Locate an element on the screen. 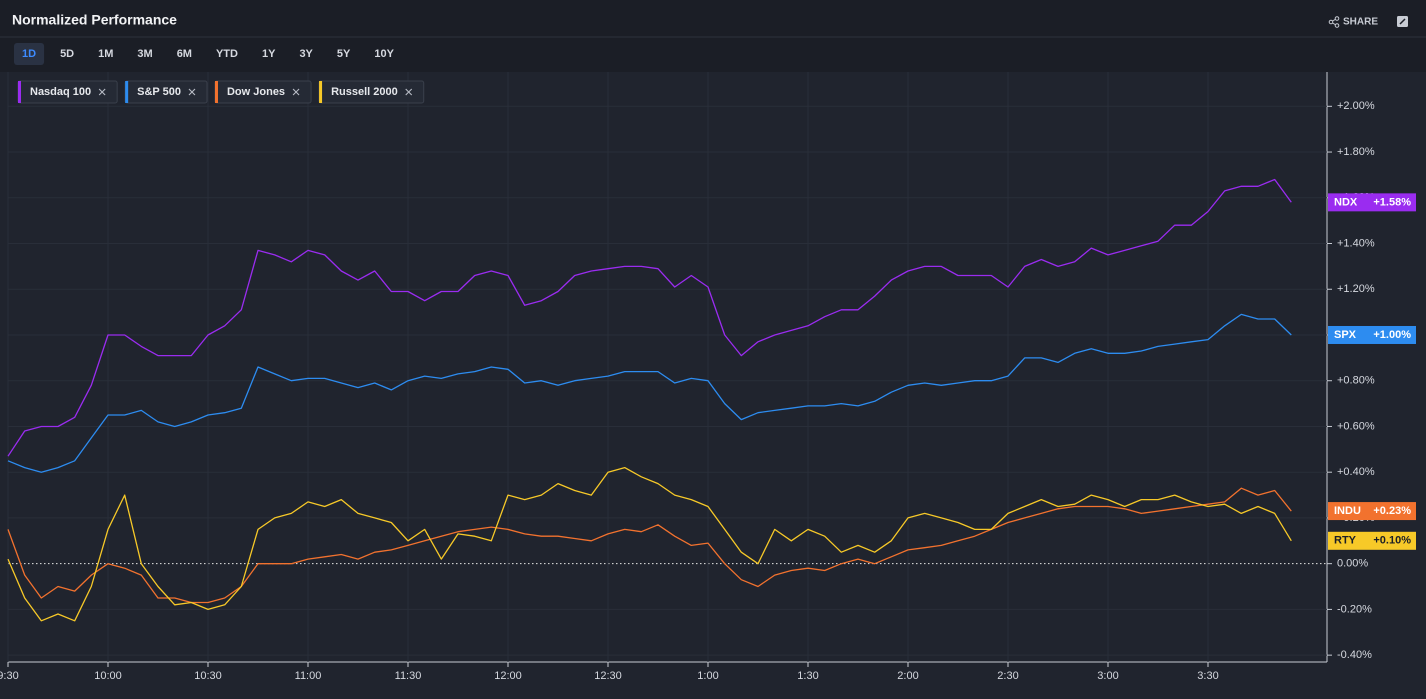  range-button-bg is located at coordinates (29, 54).